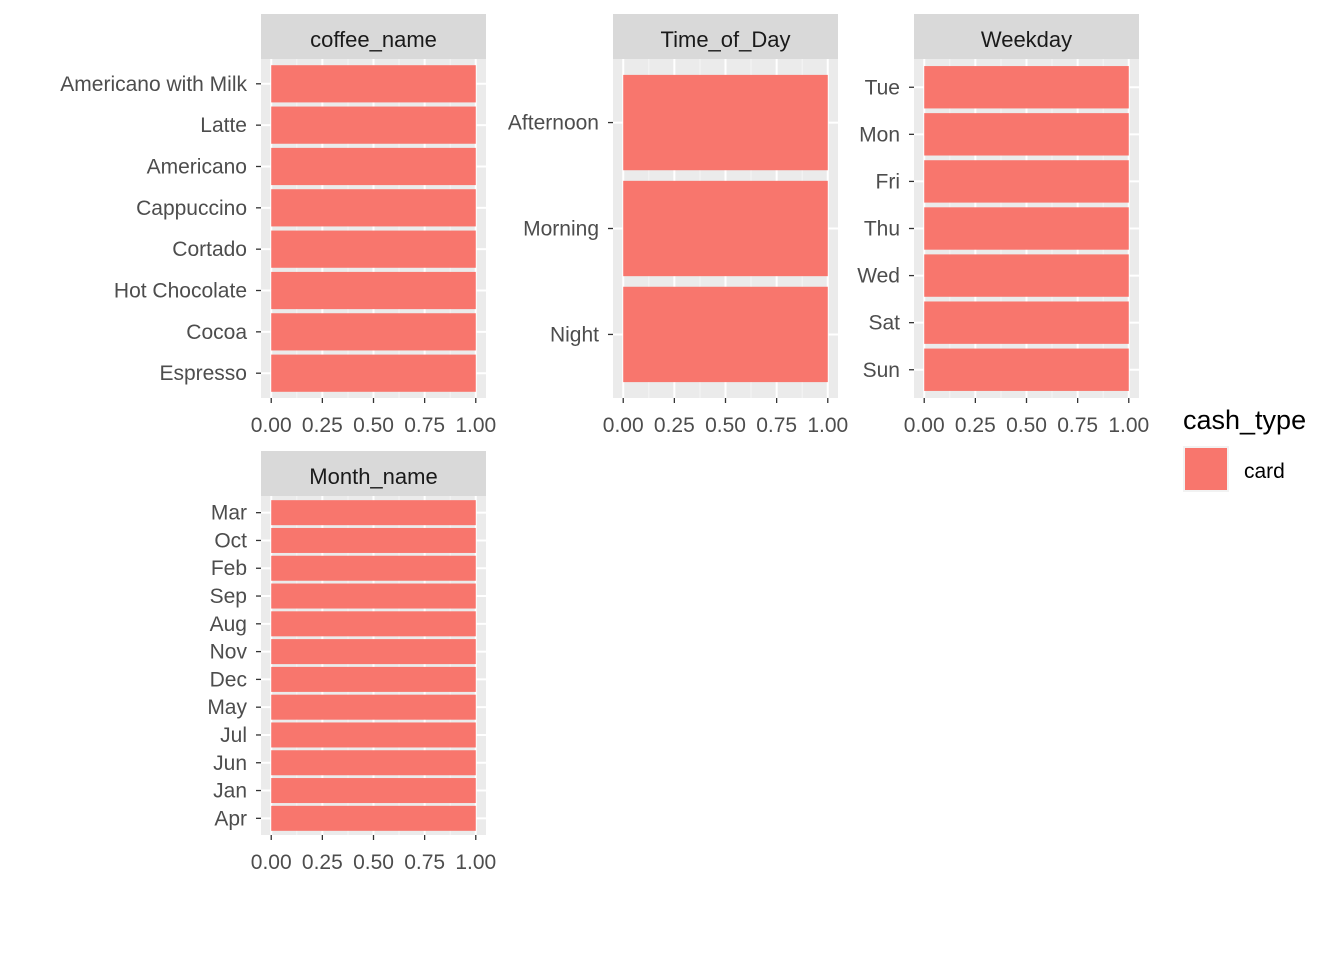 This screenshot has height=960, width=1344. Describe the element at coordinates (153, 84) in the screenshot. I see `y-tick-label: Americano with Milk` at that location.